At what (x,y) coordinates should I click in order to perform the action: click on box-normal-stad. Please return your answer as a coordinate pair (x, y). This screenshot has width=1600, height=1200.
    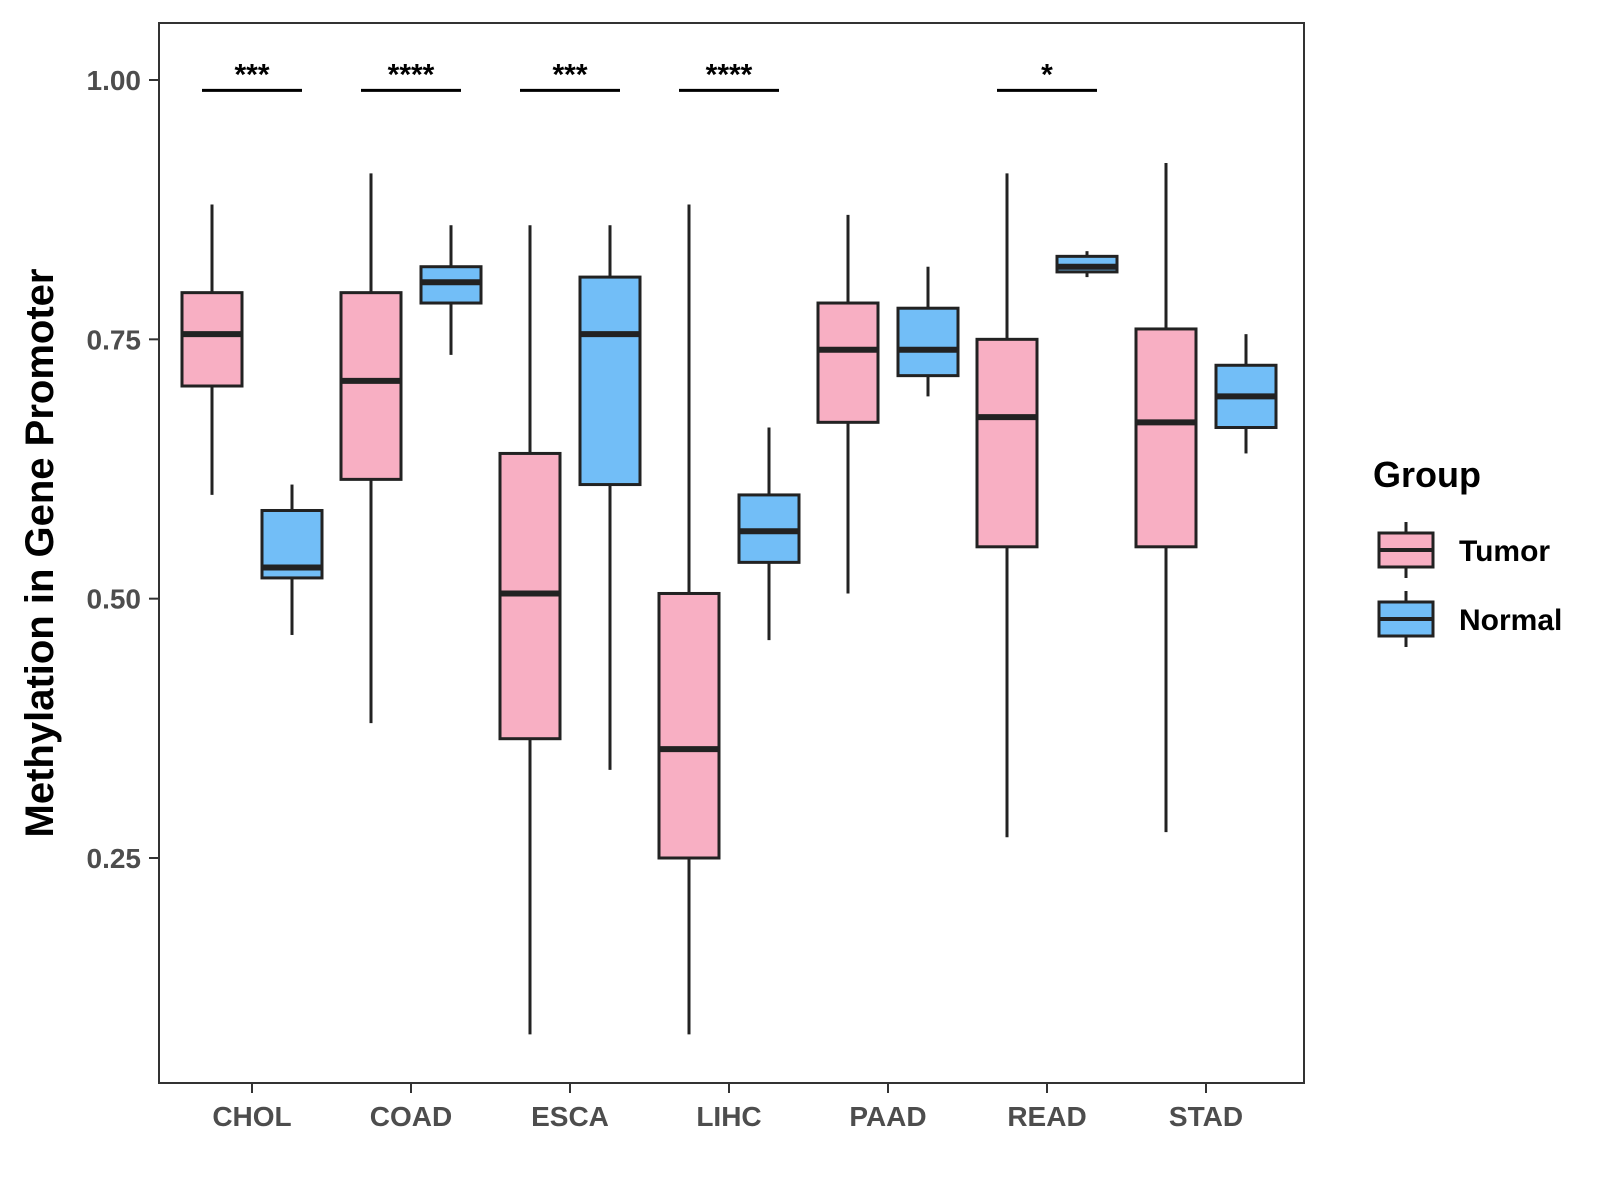
    Looking at the image, I should click on (1246, 394).